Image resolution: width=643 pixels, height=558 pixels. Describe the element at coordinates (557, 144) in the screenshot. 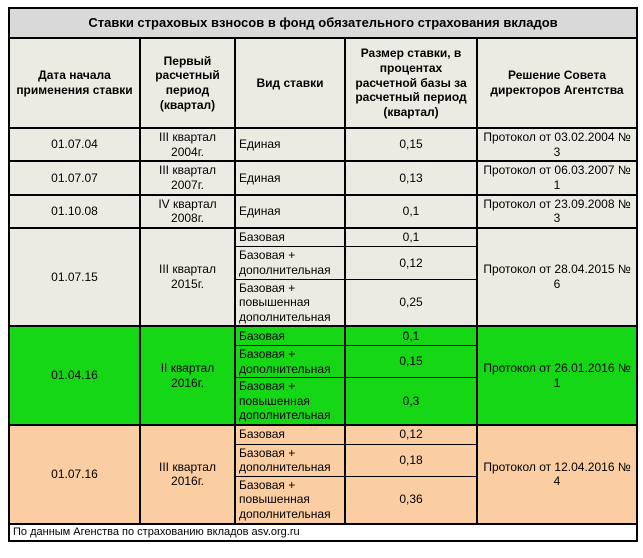

I see `decision-cell: Протокол от 03.02.2004 № 3` at that location.